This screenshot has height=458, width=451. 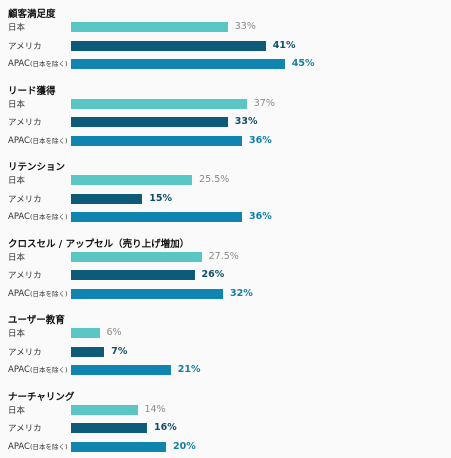 What do you see at coordinates (264, 103) in the screenshot?
I see `data-label: 37%` at bounding box center [264, 103].